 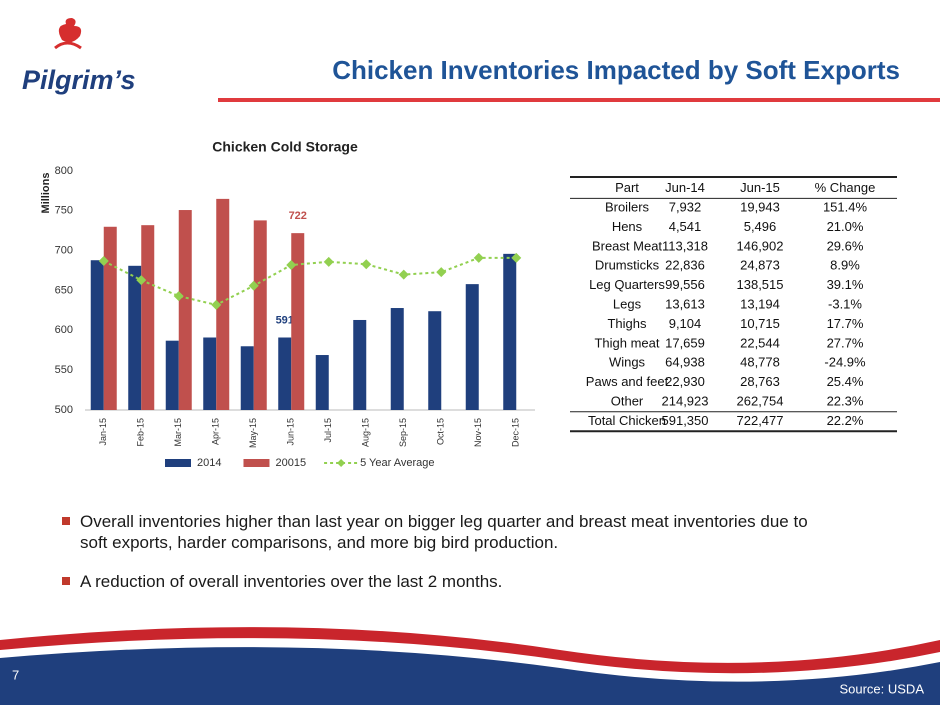 What do you see at coordinates (760, 226) in the screenshot?
I see `table-cell: 5,496` at bounding box center [760, 226].